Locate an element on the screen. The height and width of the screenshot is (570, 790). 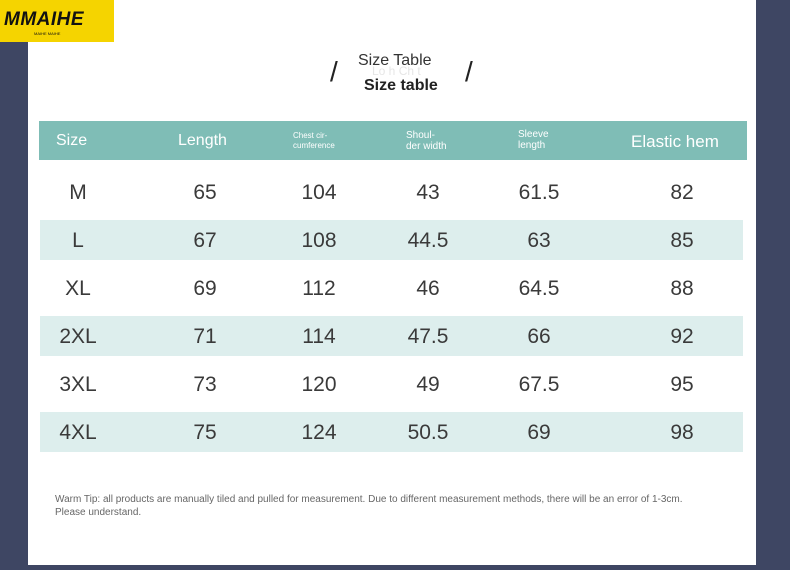
header-chest-line1: Chest cir- is located at coordinates (310, 135).